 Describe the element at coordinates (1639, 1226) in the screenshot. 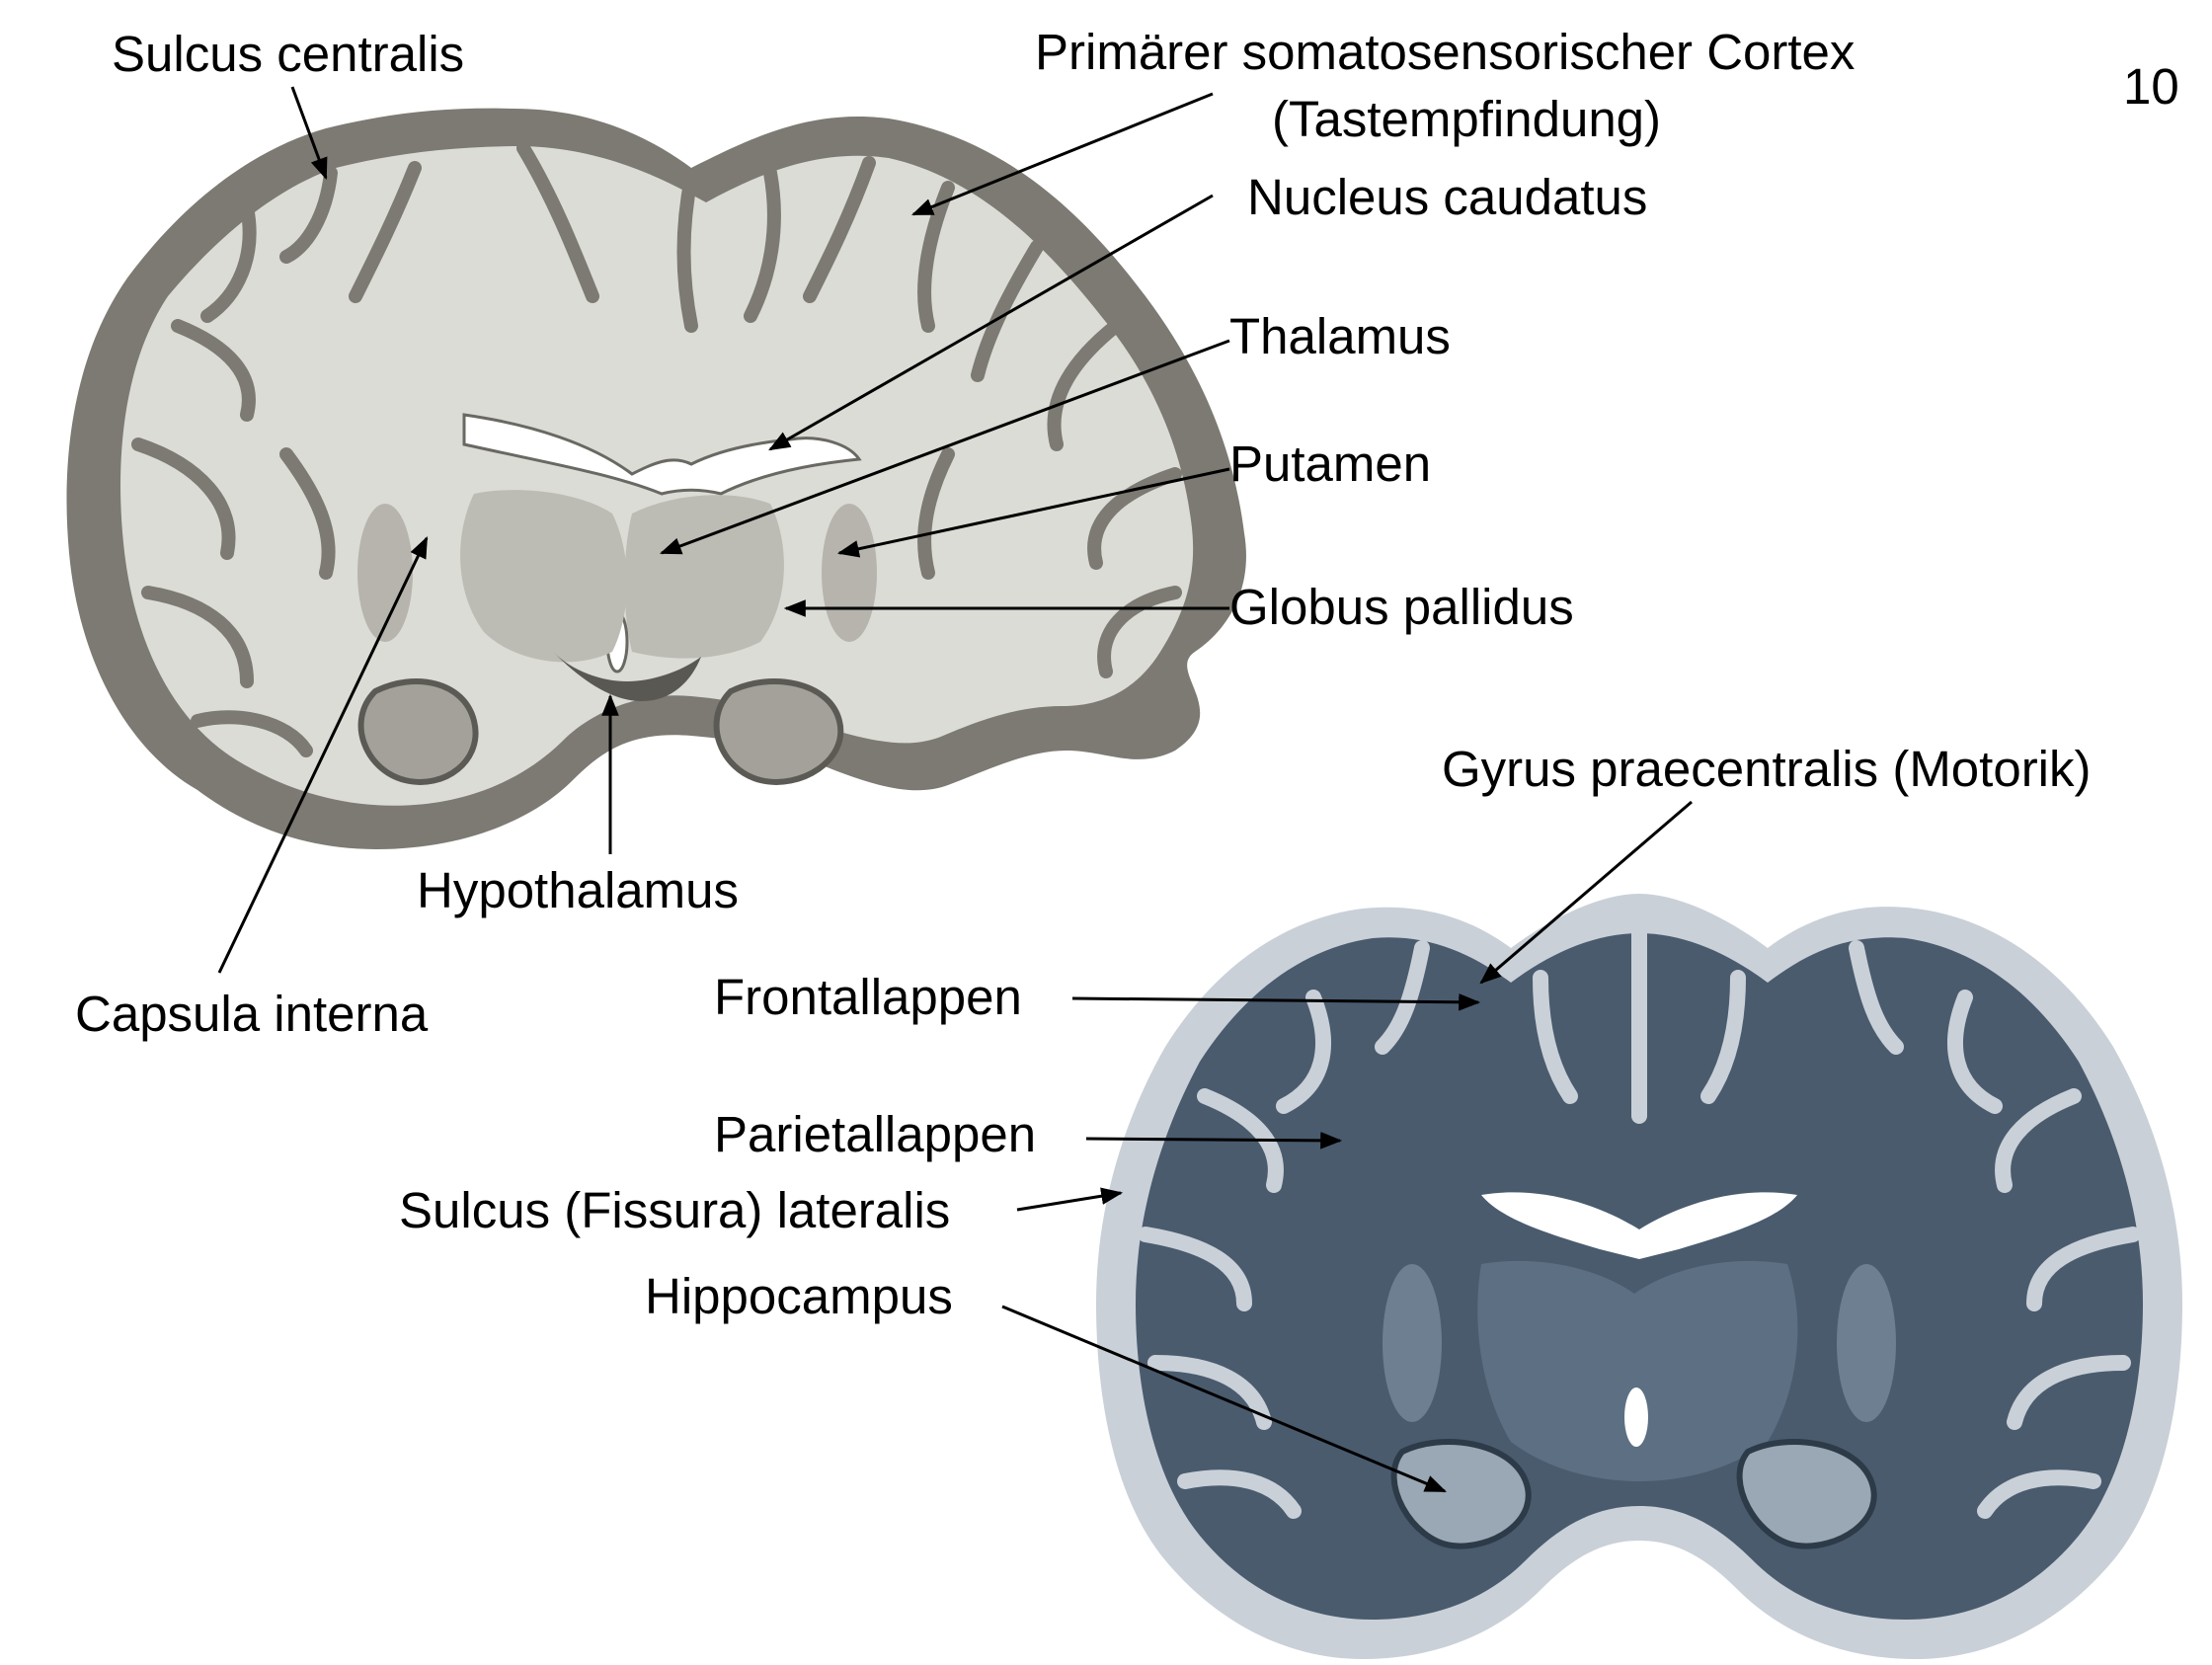

I see `bottom-section-ventricles` at that location.